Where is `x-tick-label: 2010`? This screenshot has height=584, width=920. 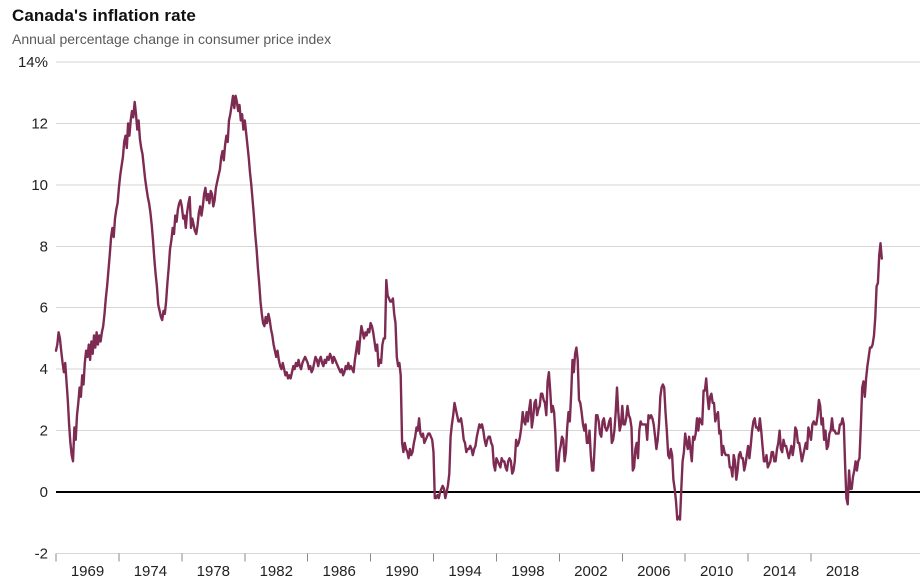
x-tick-label: 2010 is located at coordinates (716, 571).